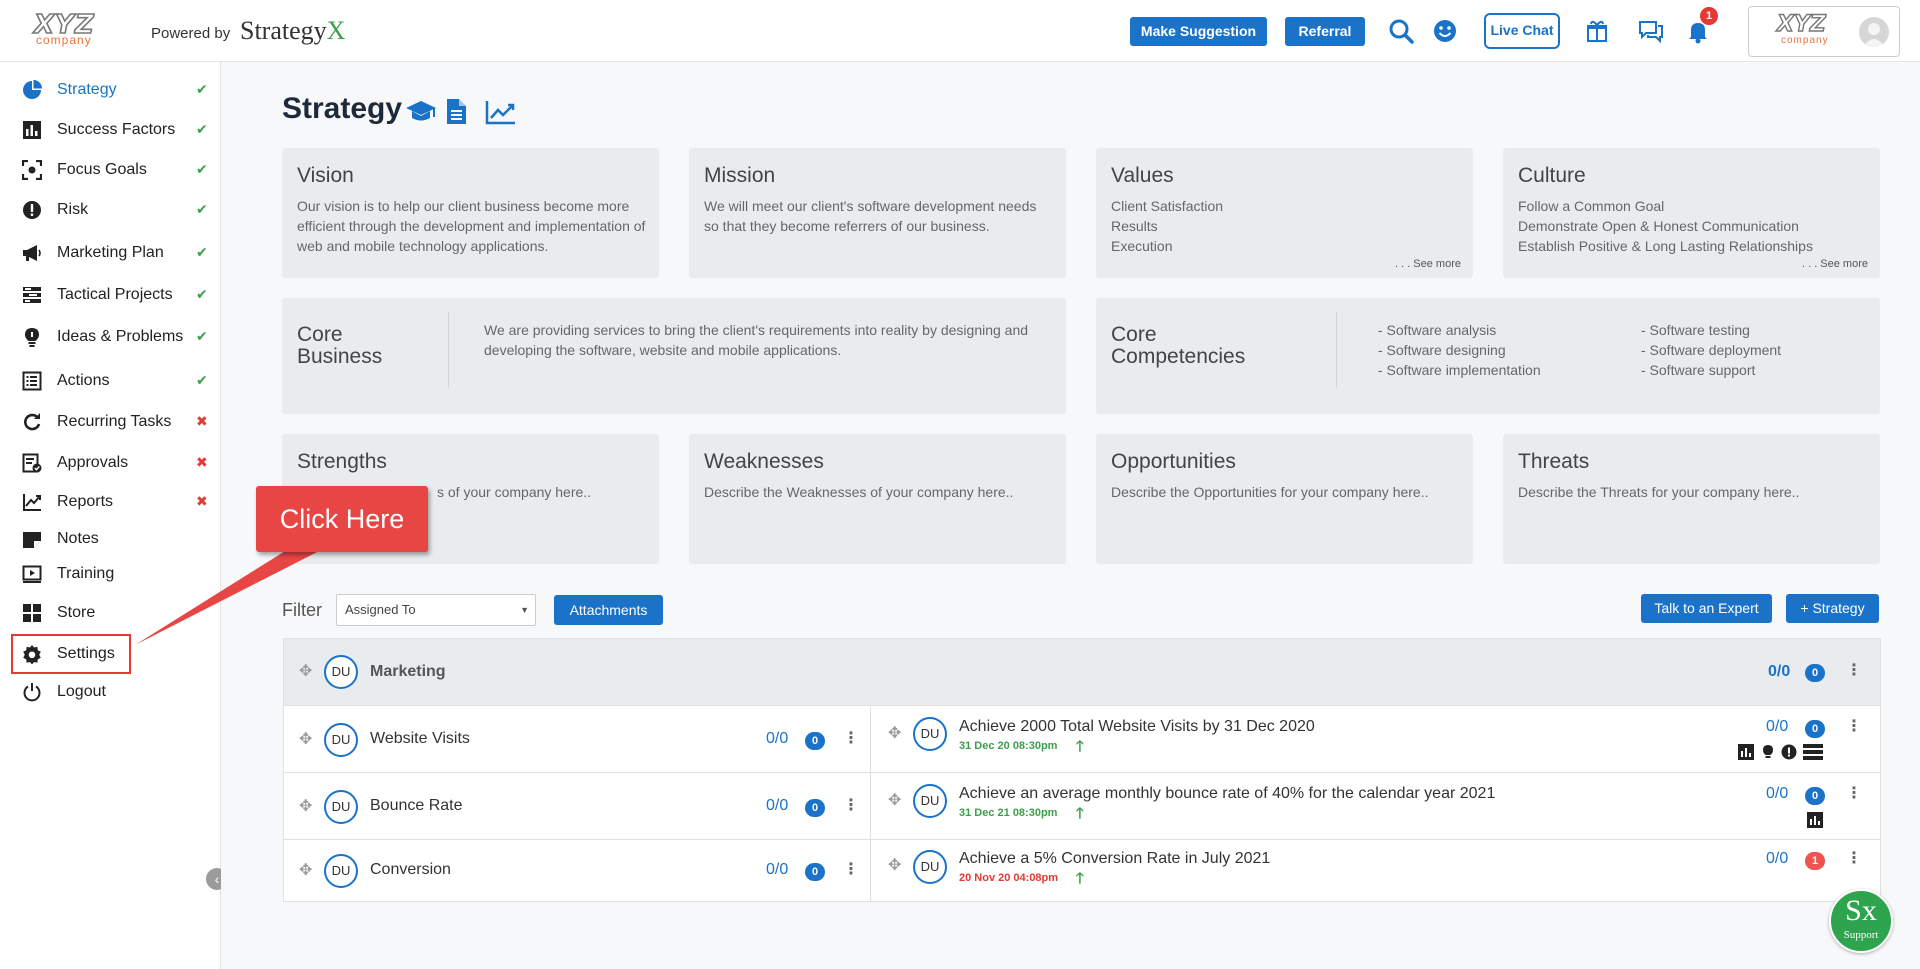 This screenshot has width=1920, height=969. What do you see at coordinates (1522, 31) in the screenshot?
I see `live-chat-button: Live Chat` at bounding box center [1522, 31].